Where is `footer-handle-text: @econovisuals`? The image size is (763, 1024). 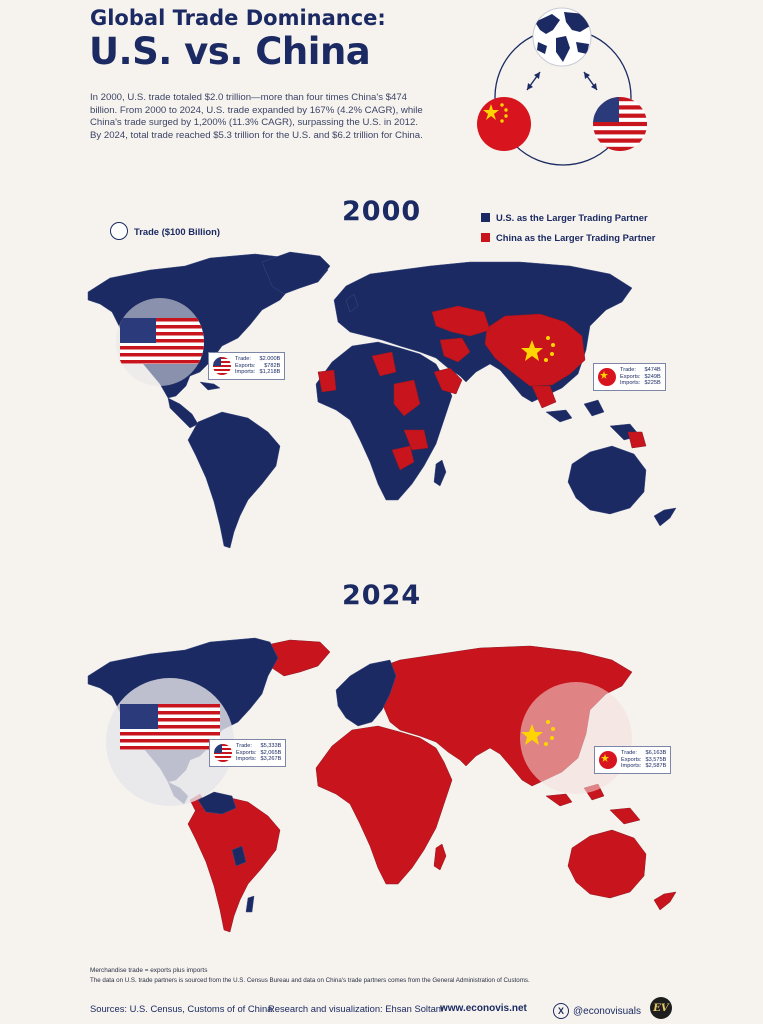 footer-handle-text: @econovisuals is located at coordinates (607, 1011).